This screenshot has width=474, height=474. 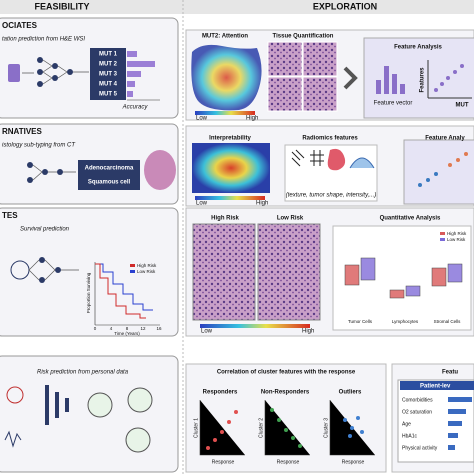 What do you see at coordinates (330, 139) in the screenshot?
I see `panel-title: Radiomics features` at bounding box center [330, 139].